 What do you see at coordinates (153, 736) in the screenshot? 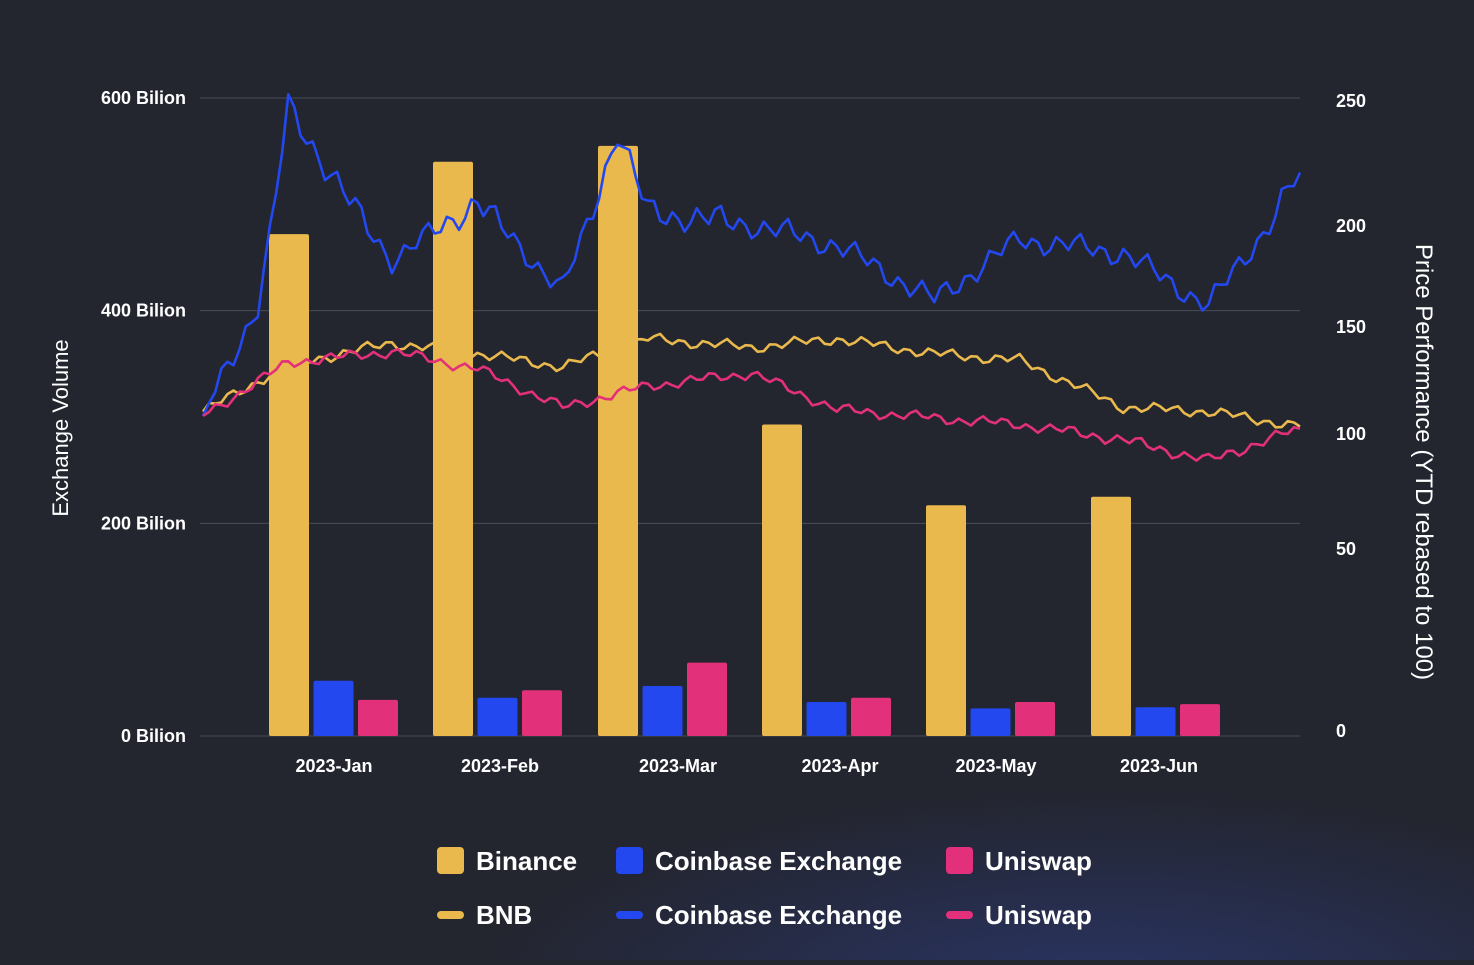
I see `y-tick-label-left: 0 Bilion` at bounding box center [153, 736].